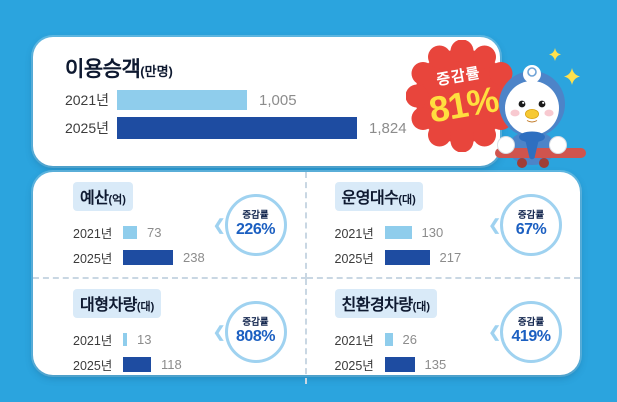 Image resolution: width=617 pixels, height=402 pixels. Describe the element at coordinates (144, 339) in the screenshot. I see `bar-value: 13` at that location.